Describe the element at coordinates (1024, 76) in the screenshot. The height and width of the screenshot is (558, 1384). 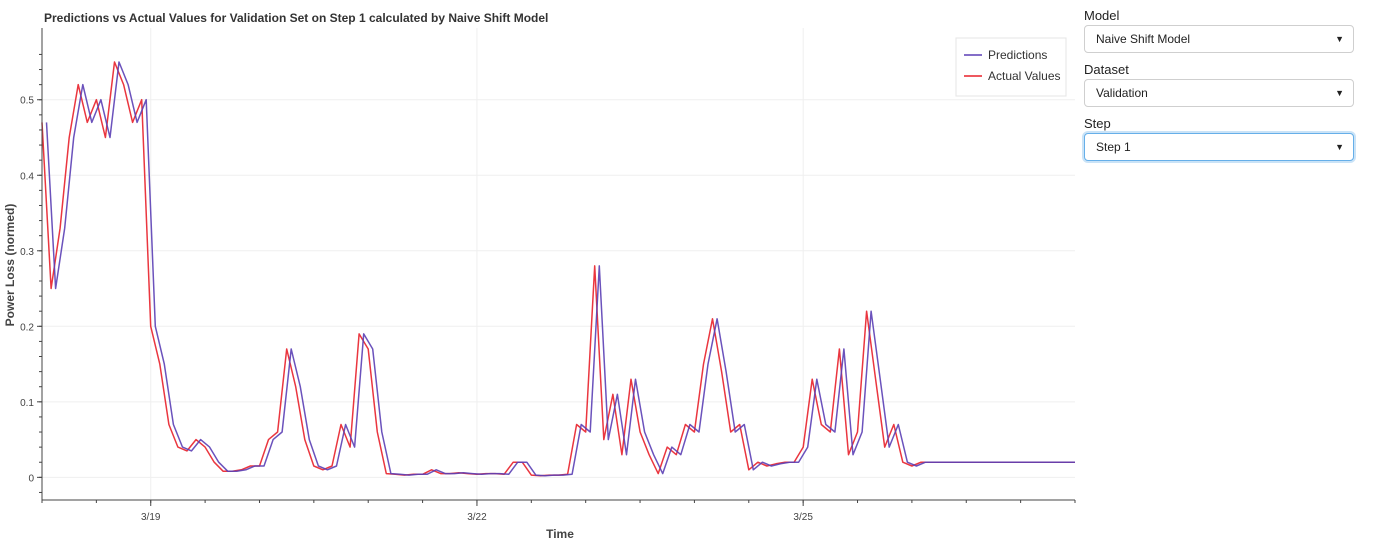
I see `legend-label: Actual Values` at that location.